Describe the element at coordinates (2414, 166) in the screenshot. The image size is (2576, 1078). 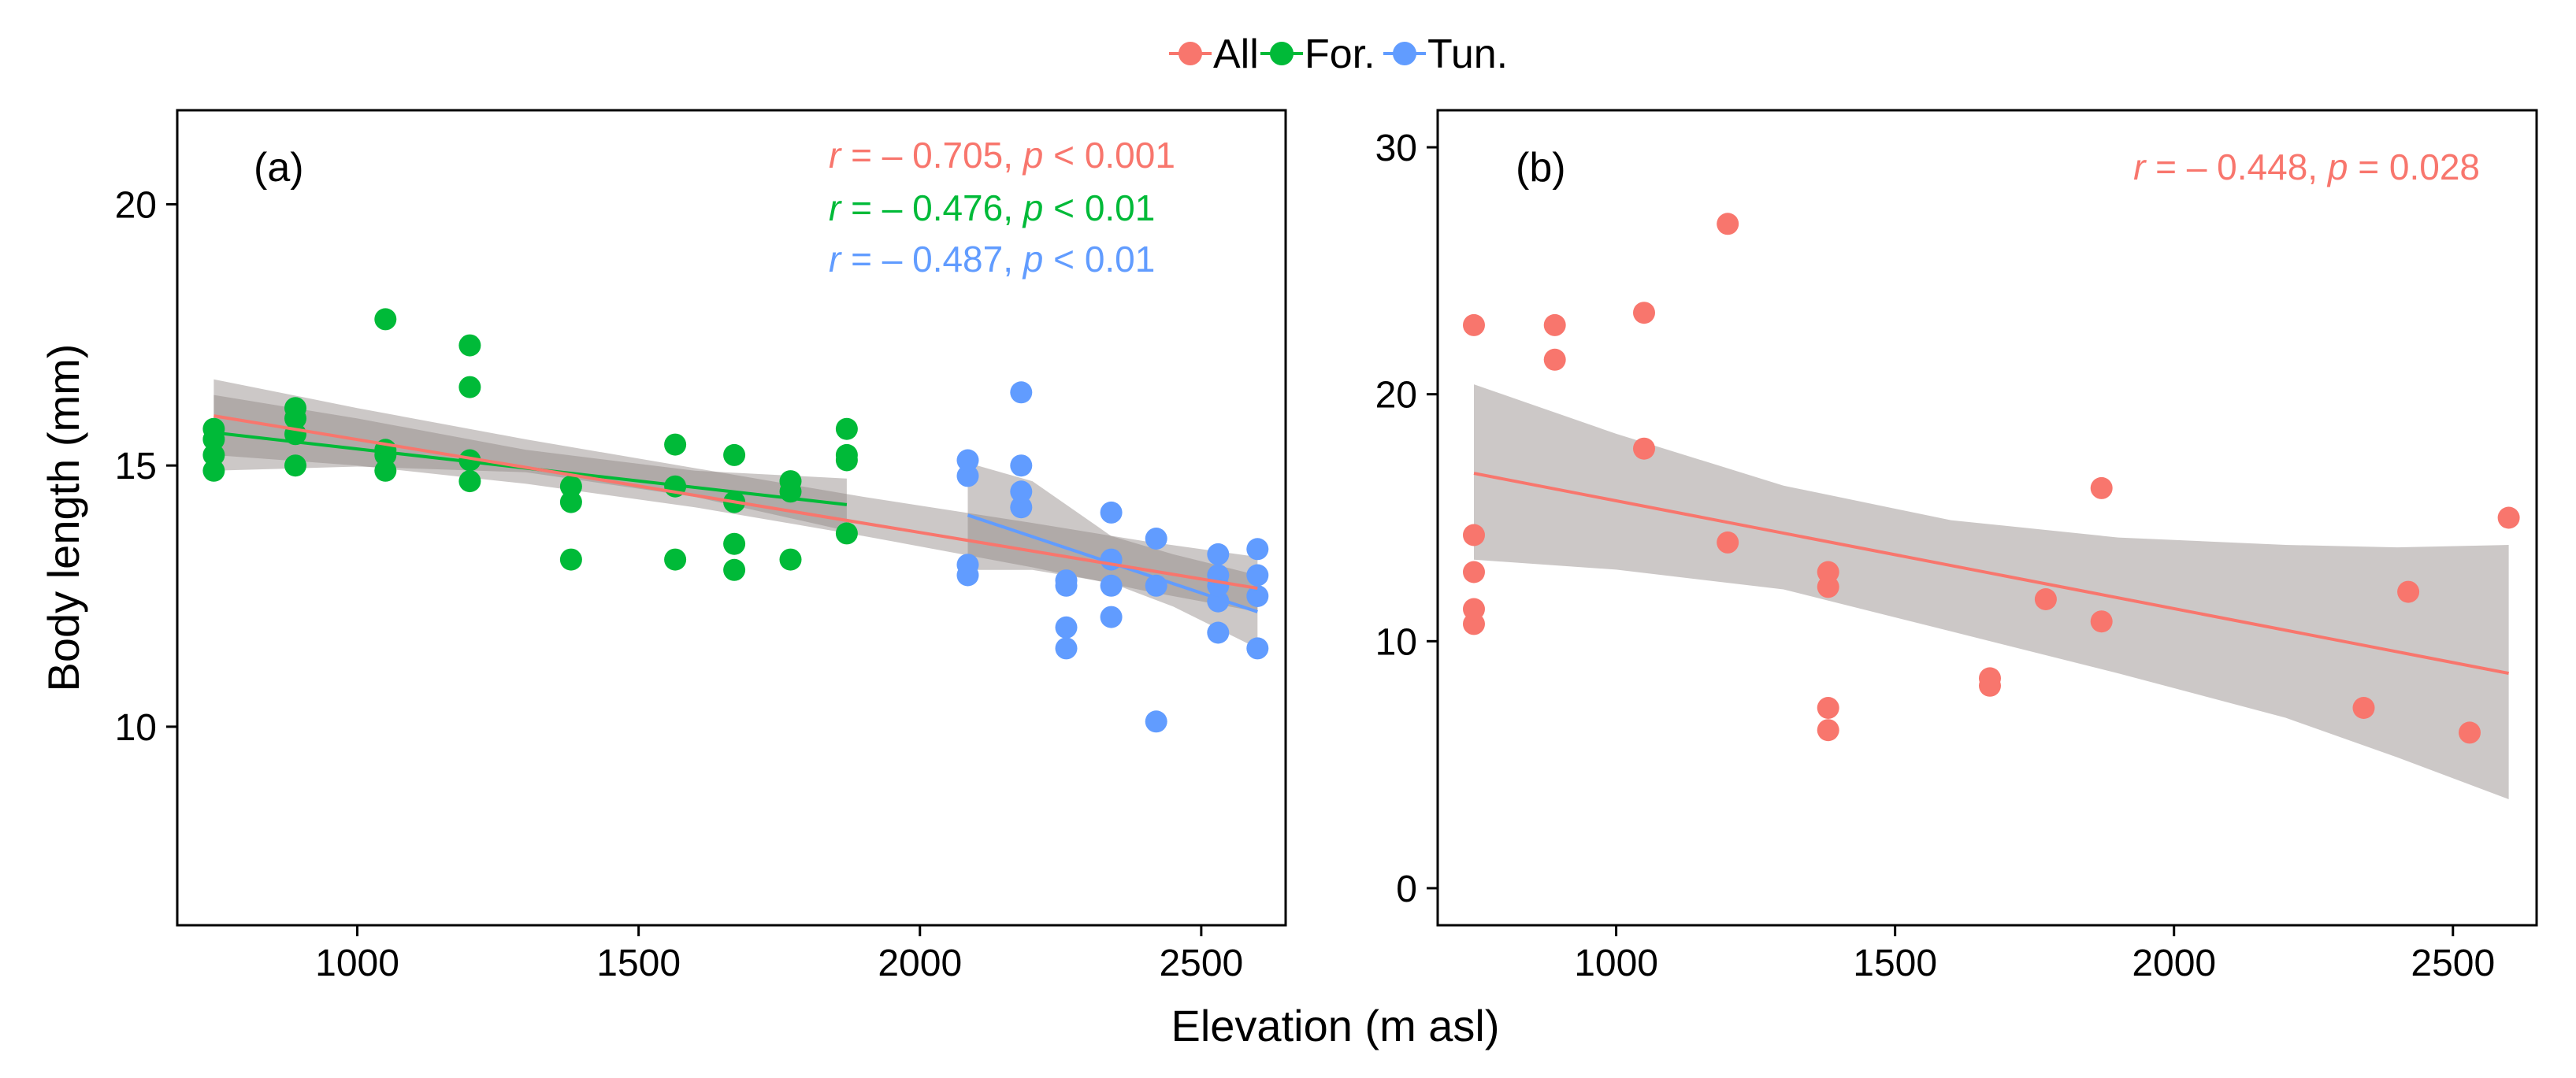
I see `annotation-p-val: = 0.028` at that location.